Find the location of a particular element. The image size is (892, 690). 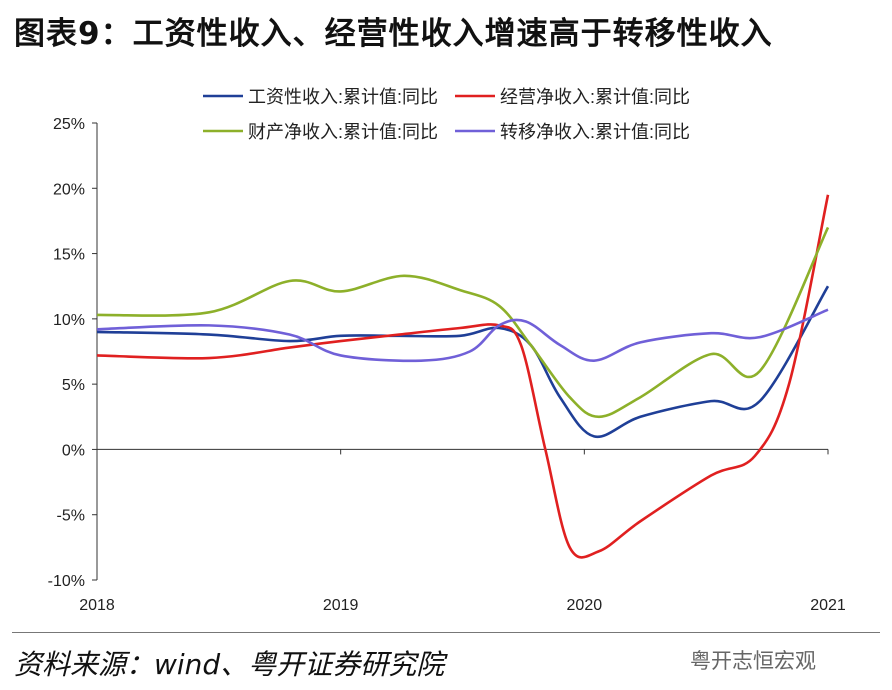

y-tick-label: -5% is located at coordinates (71, 516).